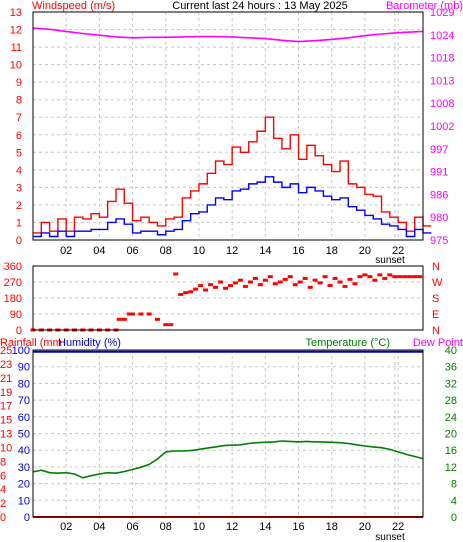 Image resolution: width=463 pixels, height=542 pixels. What do you see at coordinates (16, 315) in the screenshot?
I see `direction-degree-tick: 90` at bounding box center [16, 315].